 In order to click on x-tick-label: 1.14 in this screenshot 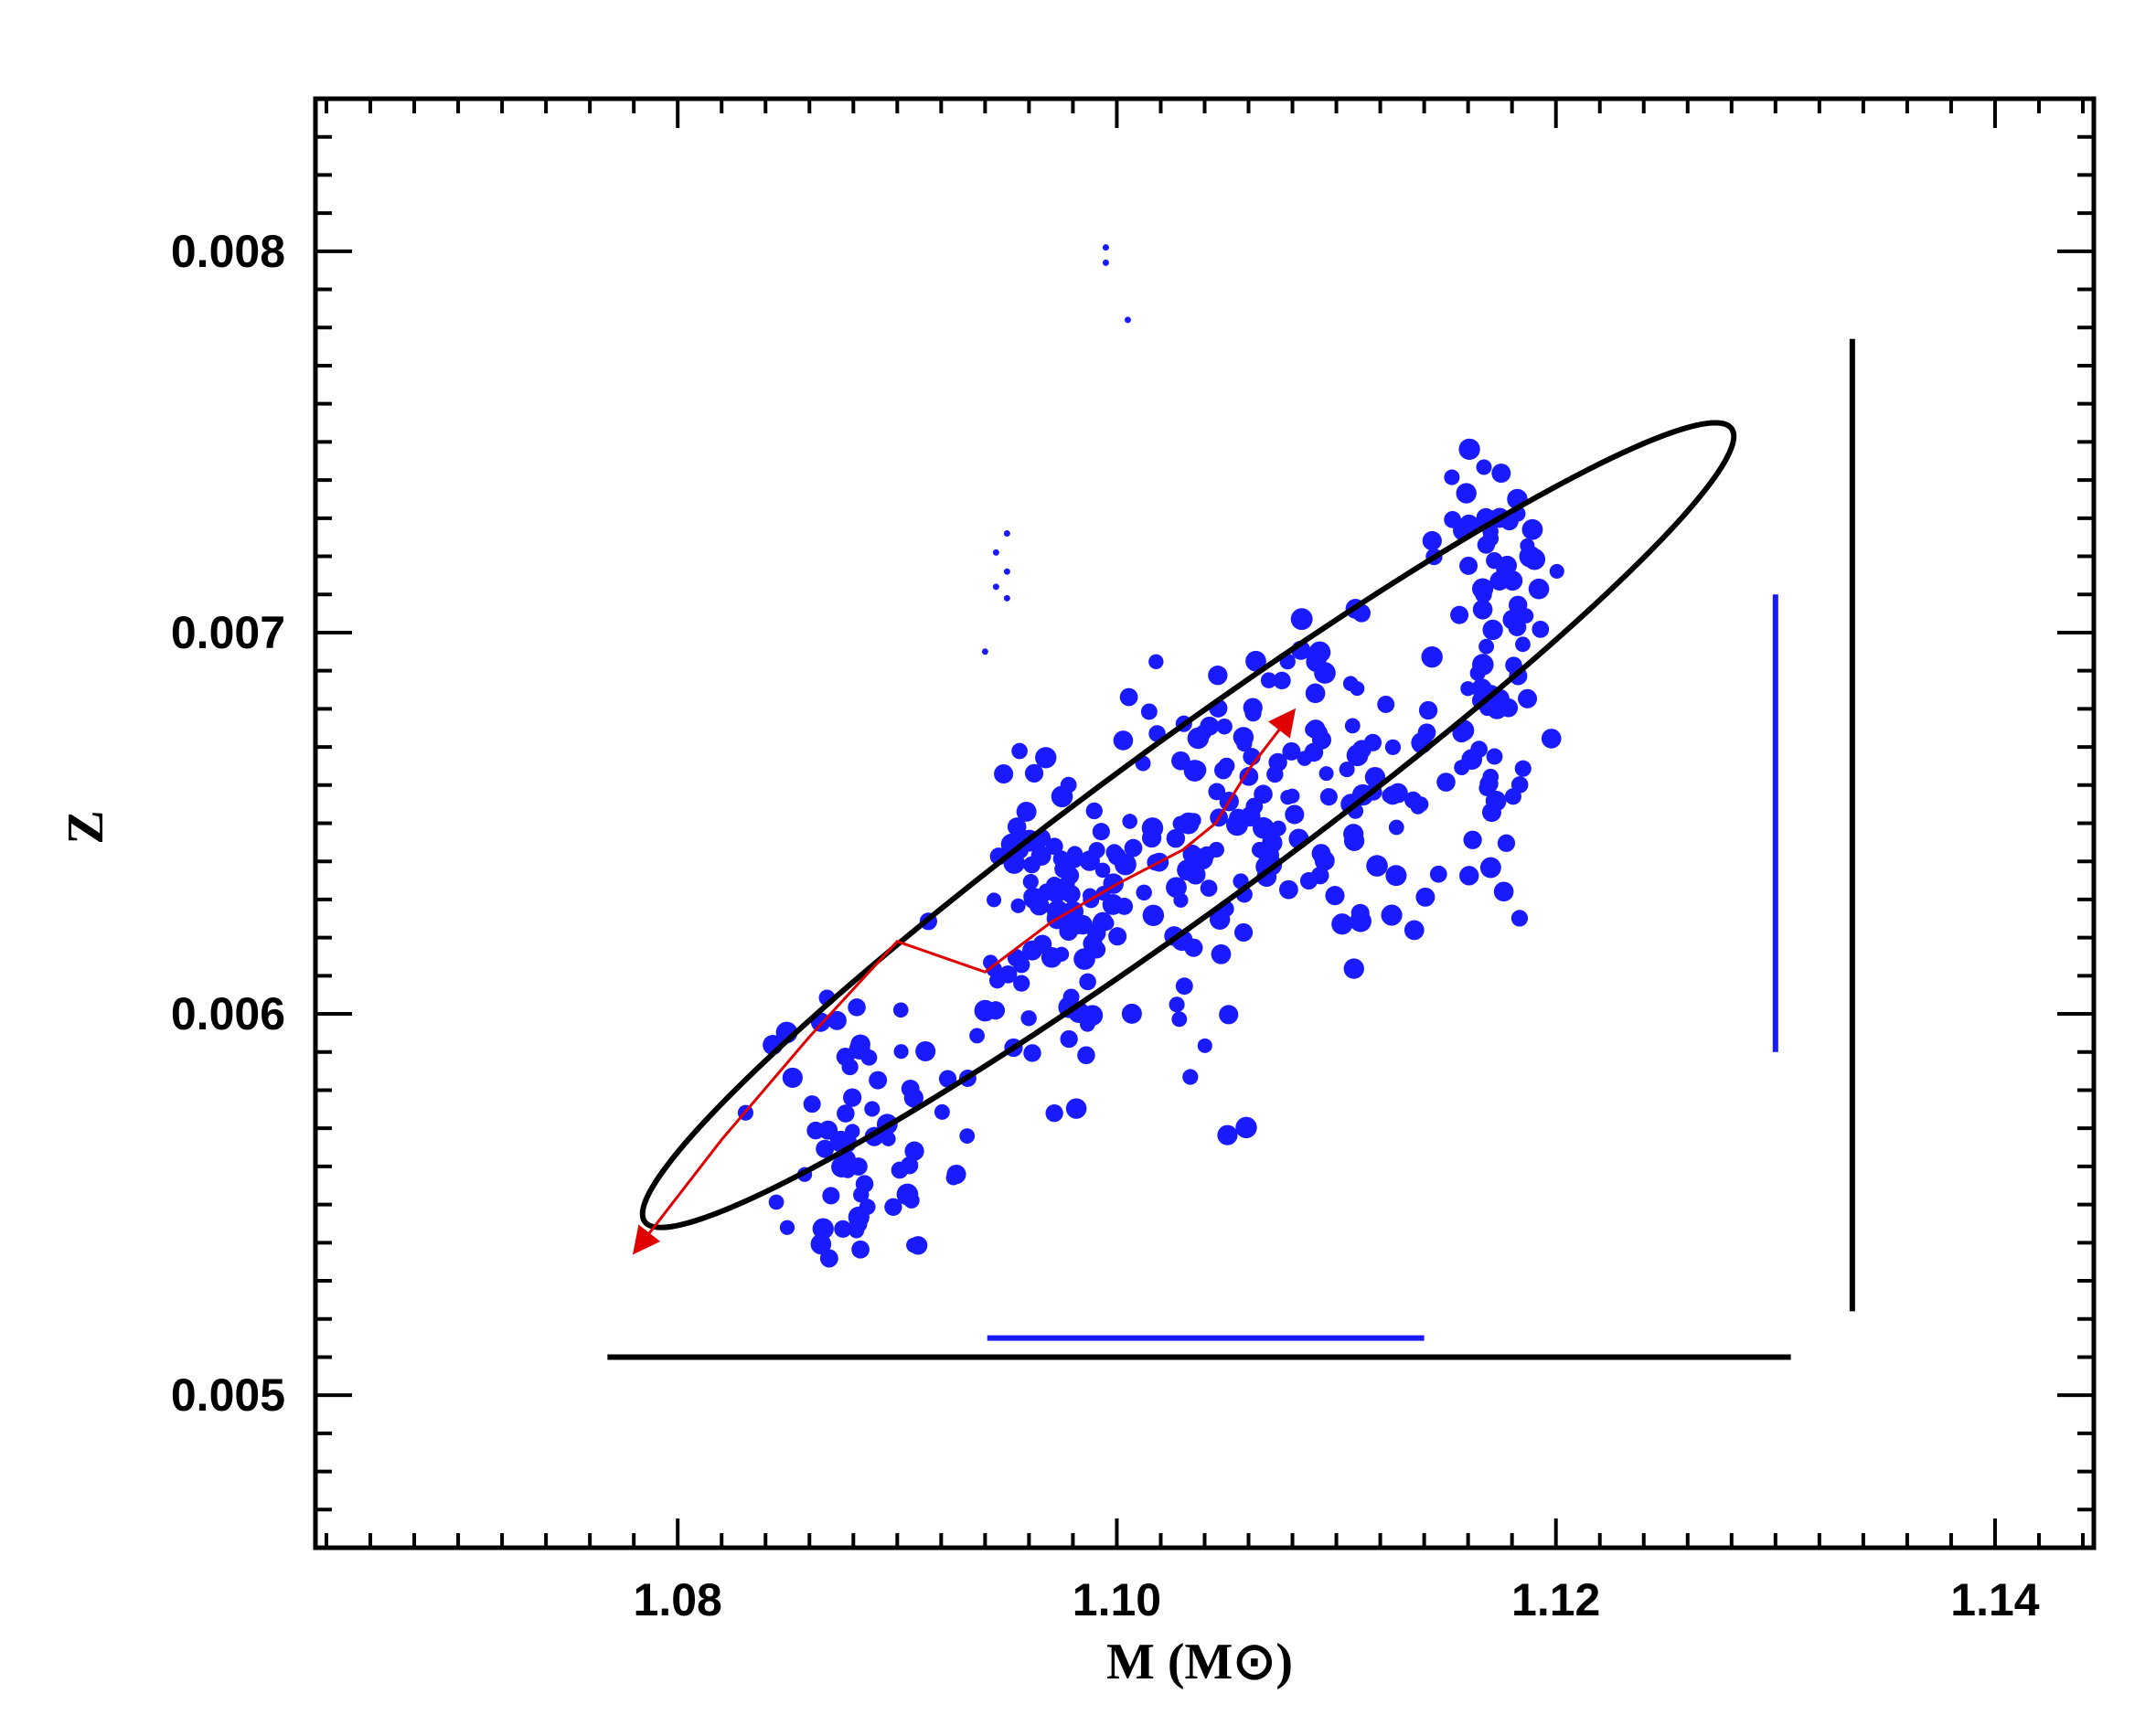, I will do `click(1995, 1599)`.